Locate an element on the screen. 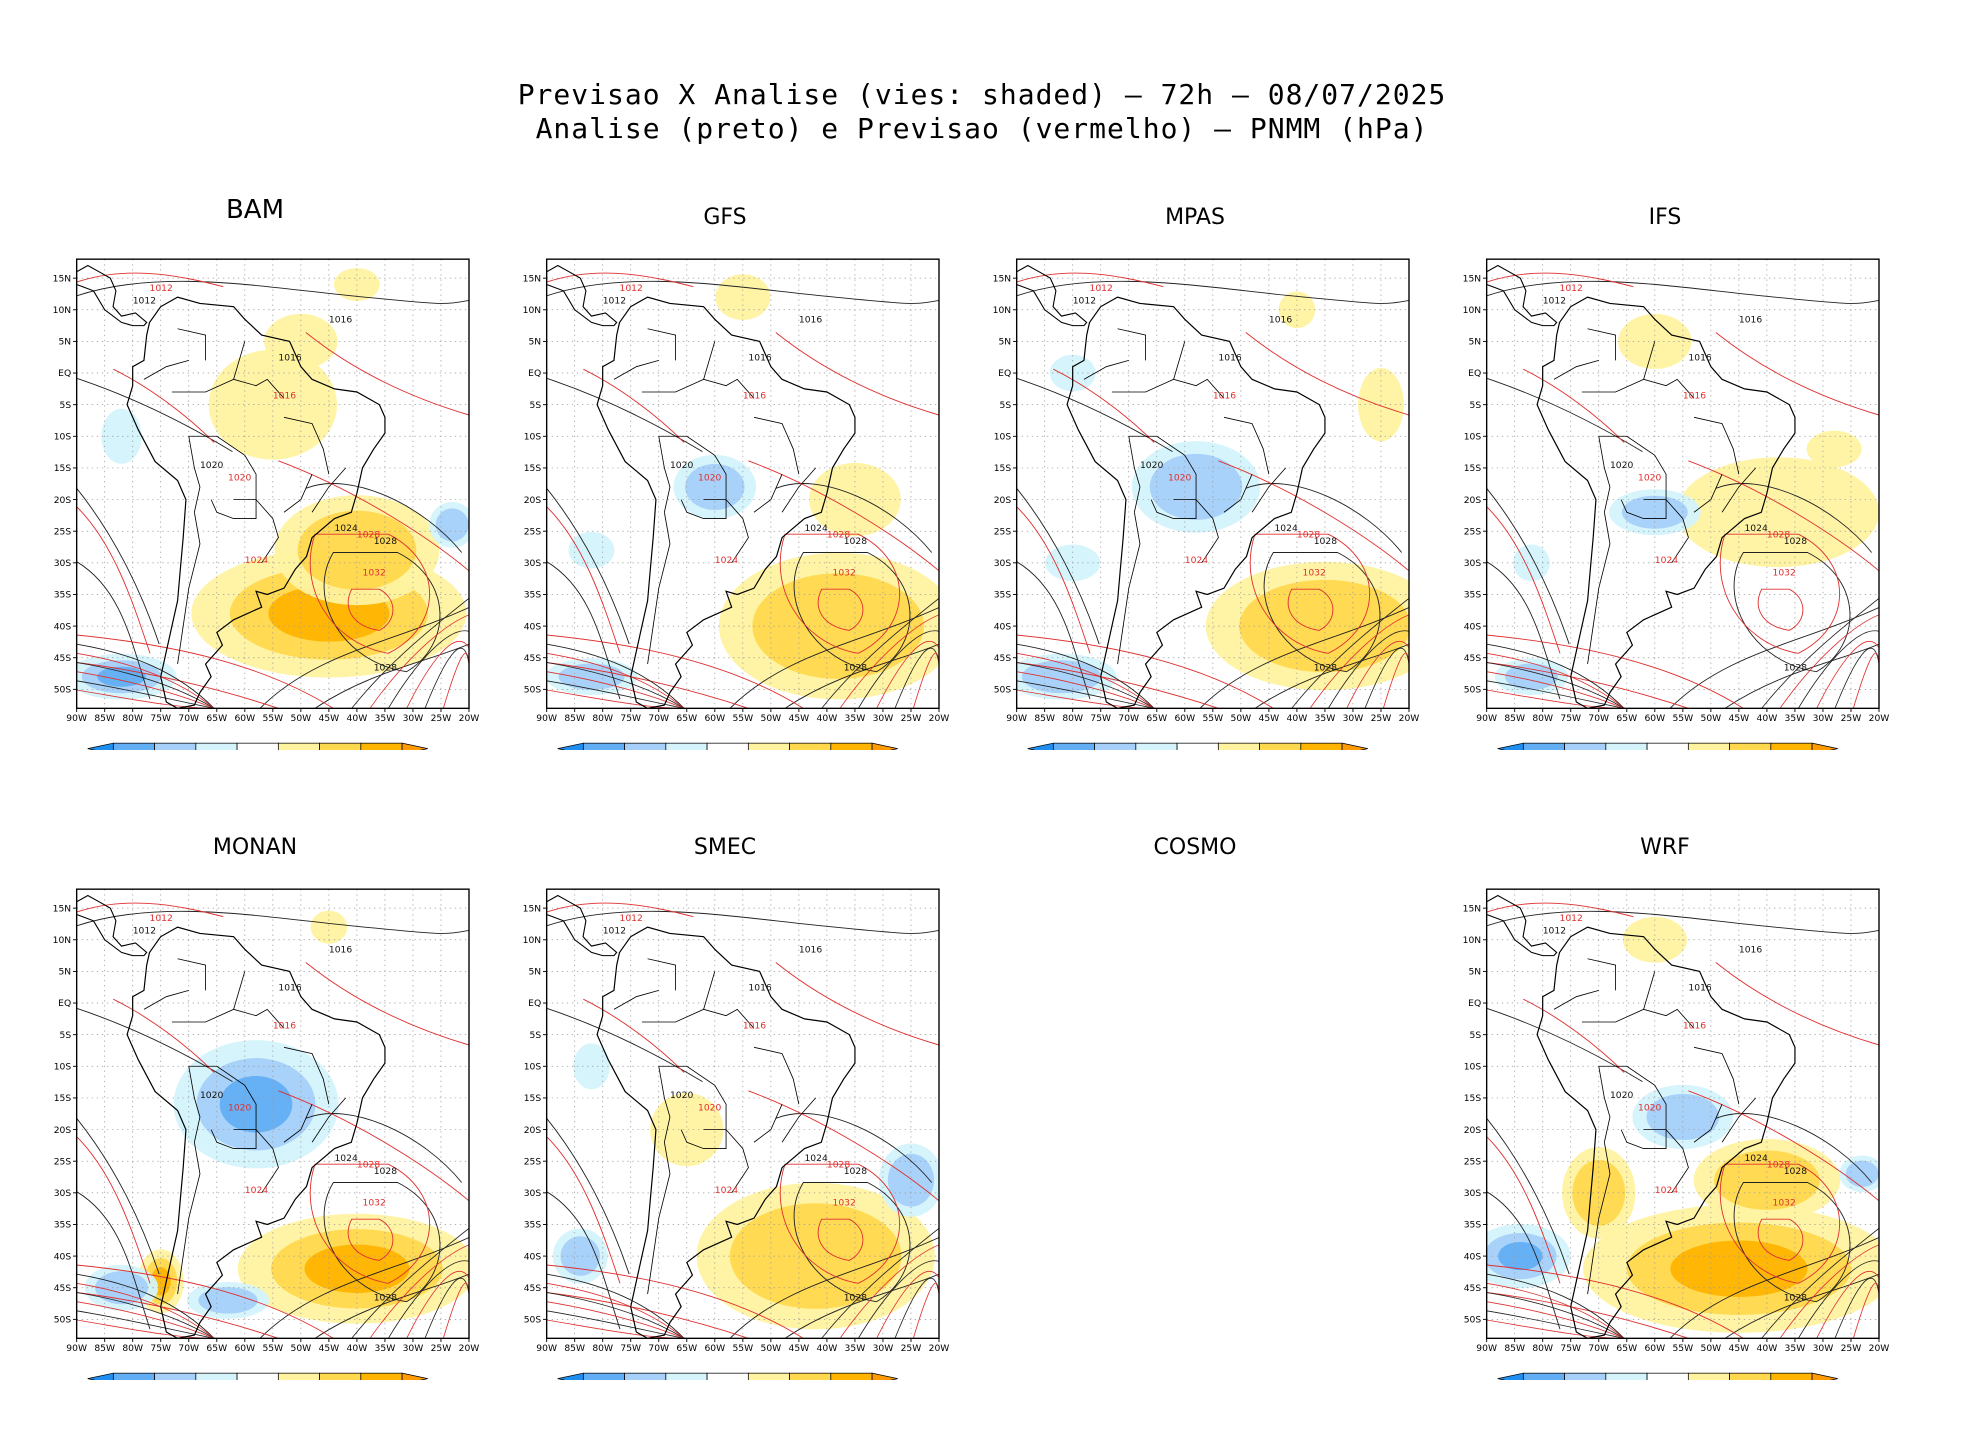 The image size is (1964, 1436). lat-label: 35S is located at coordinates (533, 1225).